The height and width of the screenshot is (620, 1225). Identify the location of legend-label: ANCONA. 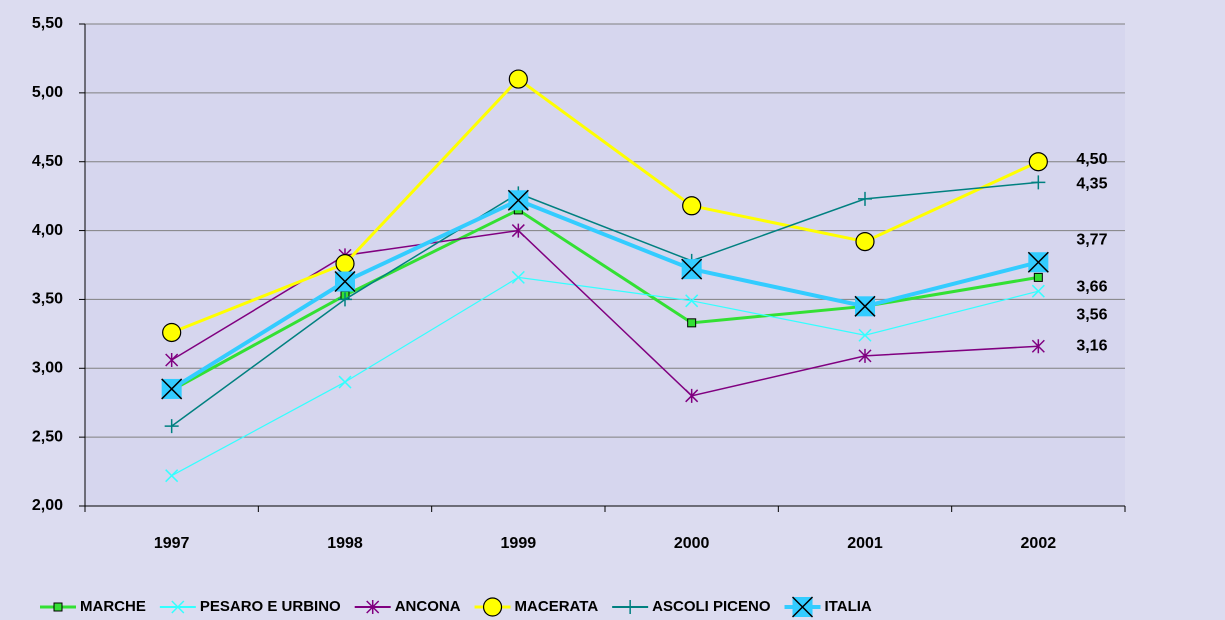
(428, 606).